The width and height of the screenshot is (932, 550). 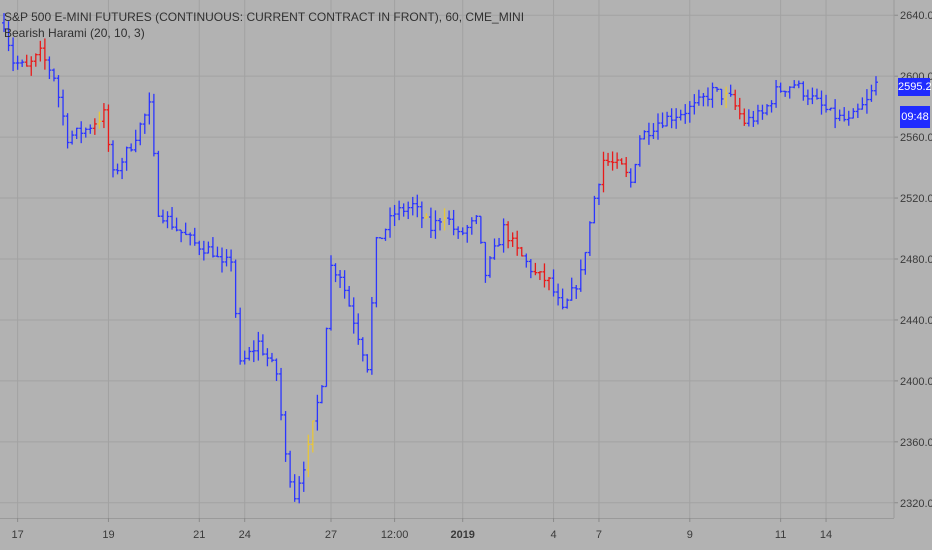 I want to click on x-tick-label: 21, so click(x=199, y=535).